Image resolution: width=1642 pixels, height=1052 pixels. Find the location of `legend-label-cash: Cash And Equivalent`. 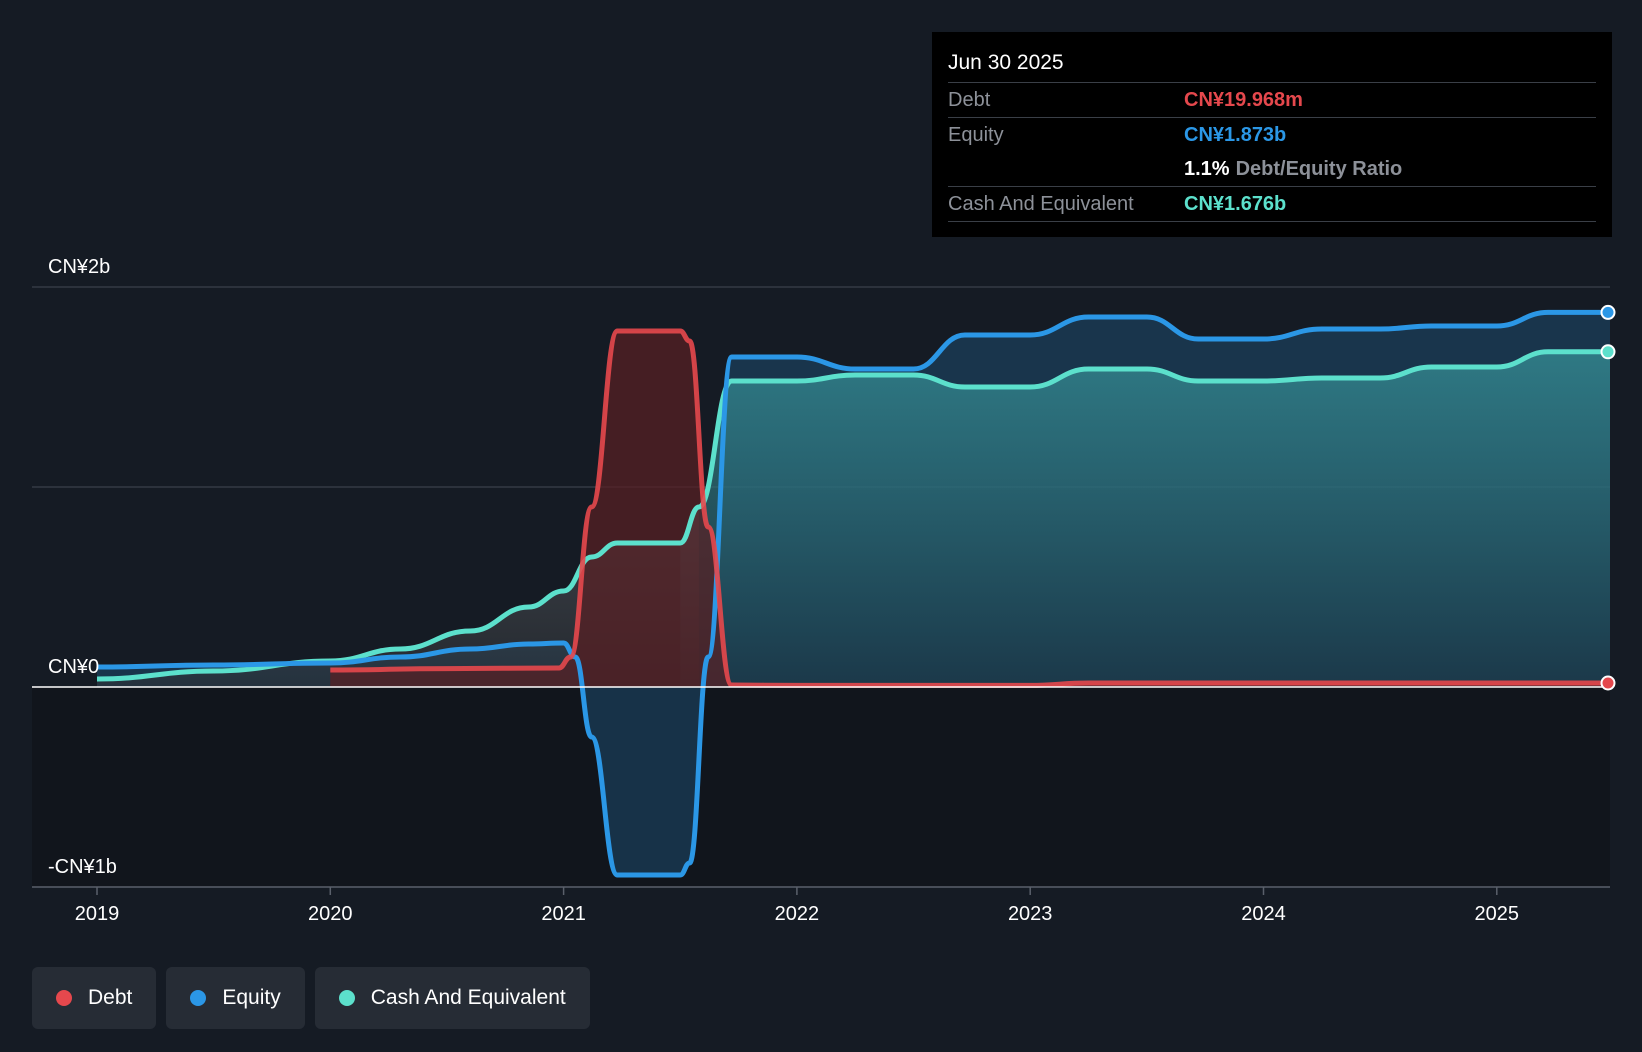

legend-label-cash: Cash And Equivalent is located at coordinates (468, 997).